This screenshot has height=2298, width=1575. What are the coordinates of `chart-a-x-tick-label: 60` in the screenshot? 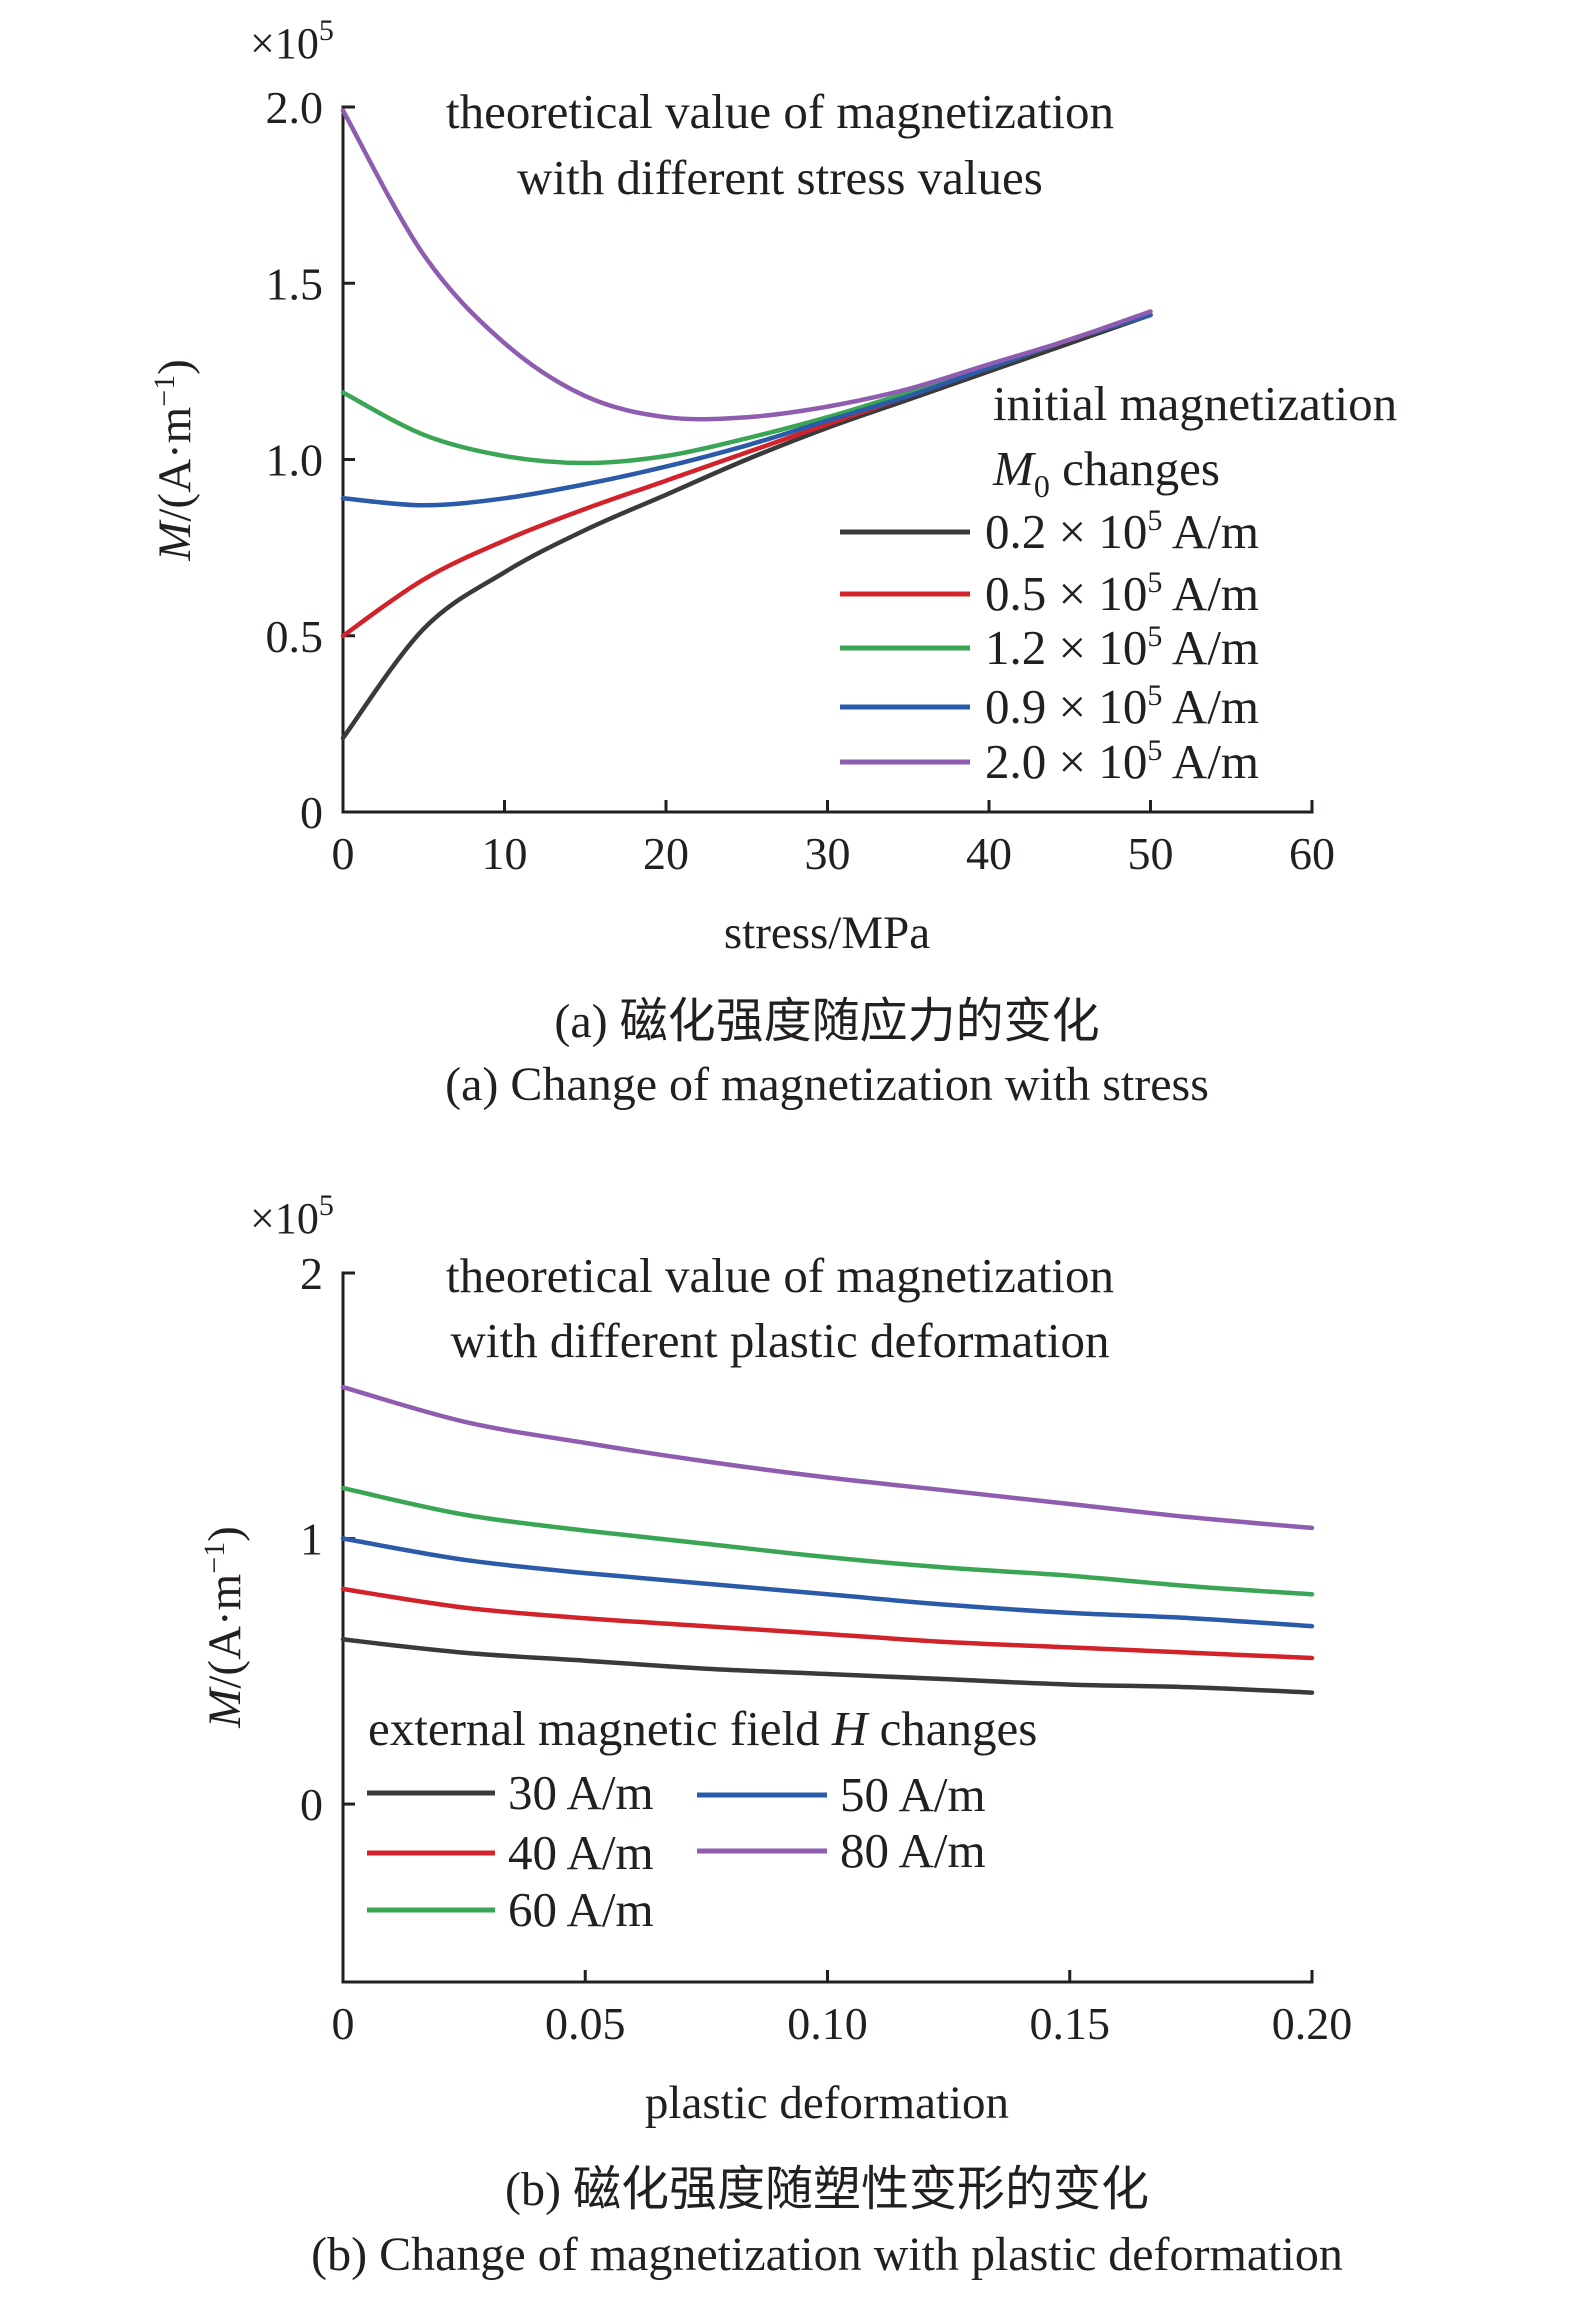 It's located at (1312, 853).